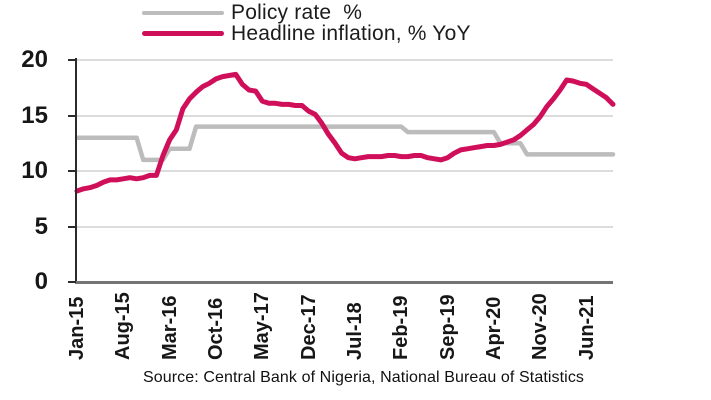 The width and height of the screenshot is (711, 400). What do you see at coordinates (345, 143) in the screenshot?
I see `policy-rate-line` at bounding box center [345, 143].